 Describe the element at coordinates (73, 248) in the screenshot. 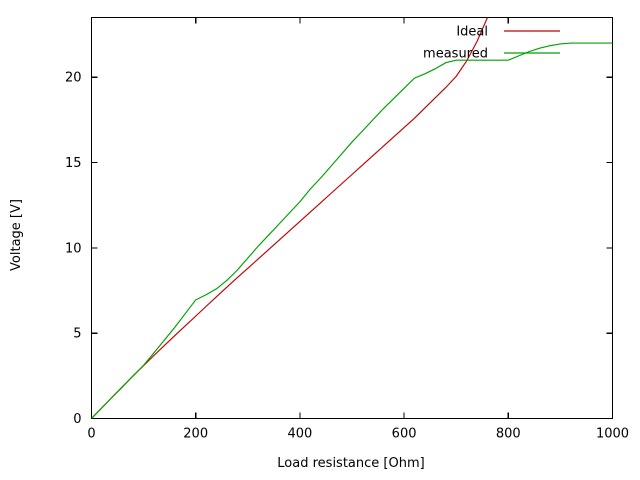

I see `y-tick-label: 10` at that location.